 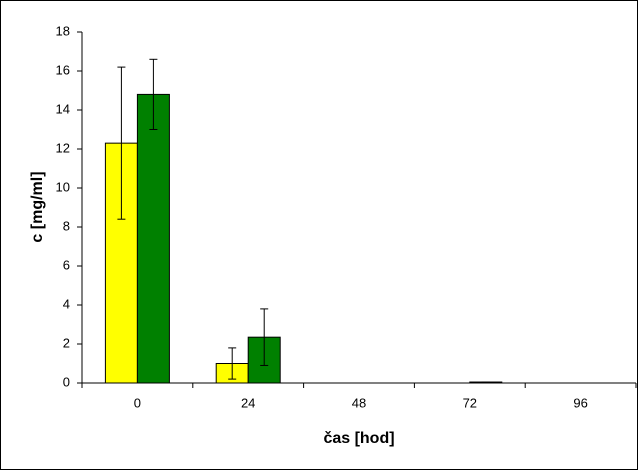 What do you see at coordinates (580, 402) in the screenshot?
I see `x-tick-label: 96` at bounding box center [580, 402].